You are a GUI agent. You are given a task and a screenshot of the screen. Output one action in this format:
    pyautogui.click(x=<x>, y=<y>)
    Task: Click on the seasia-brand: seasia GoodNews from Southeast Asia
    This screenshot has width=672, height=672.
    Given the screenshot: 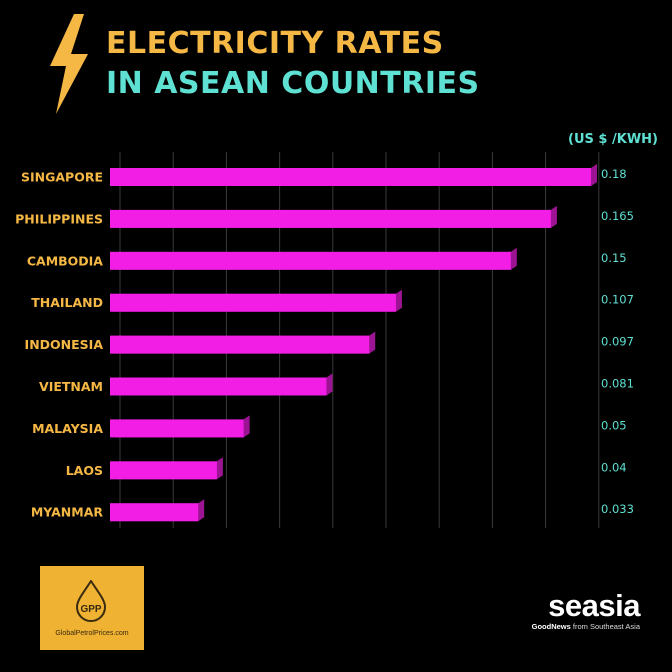 What is the action you would take?
    pyautogui.click(x=586, y=610)
    